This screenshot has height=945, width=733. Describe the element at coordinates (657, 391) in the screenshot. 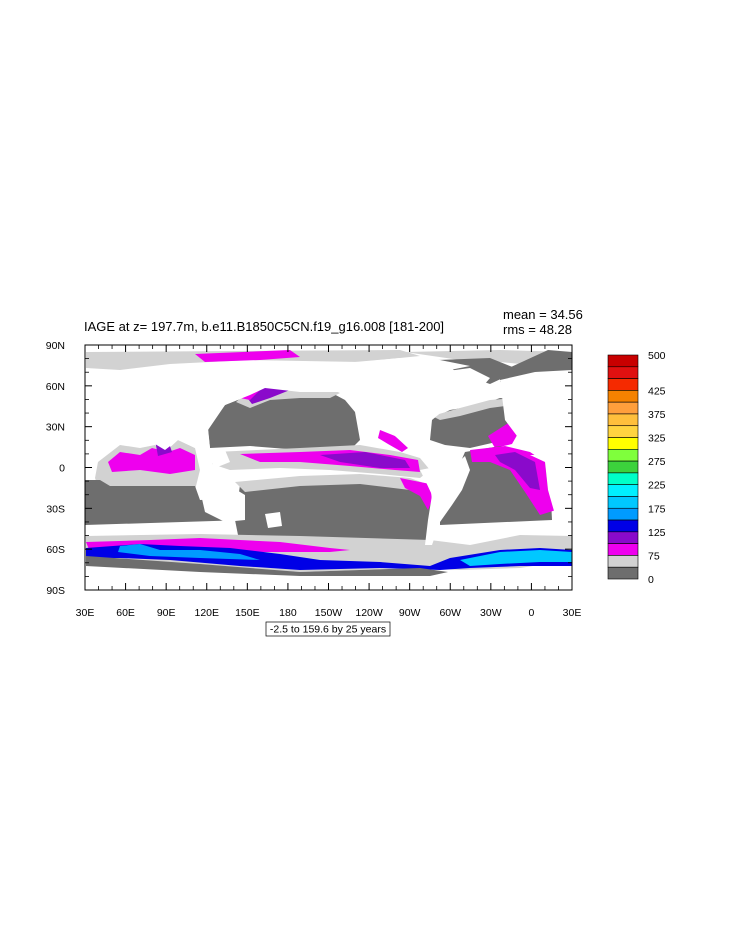

I see `colorbar-label: 425` at that location.